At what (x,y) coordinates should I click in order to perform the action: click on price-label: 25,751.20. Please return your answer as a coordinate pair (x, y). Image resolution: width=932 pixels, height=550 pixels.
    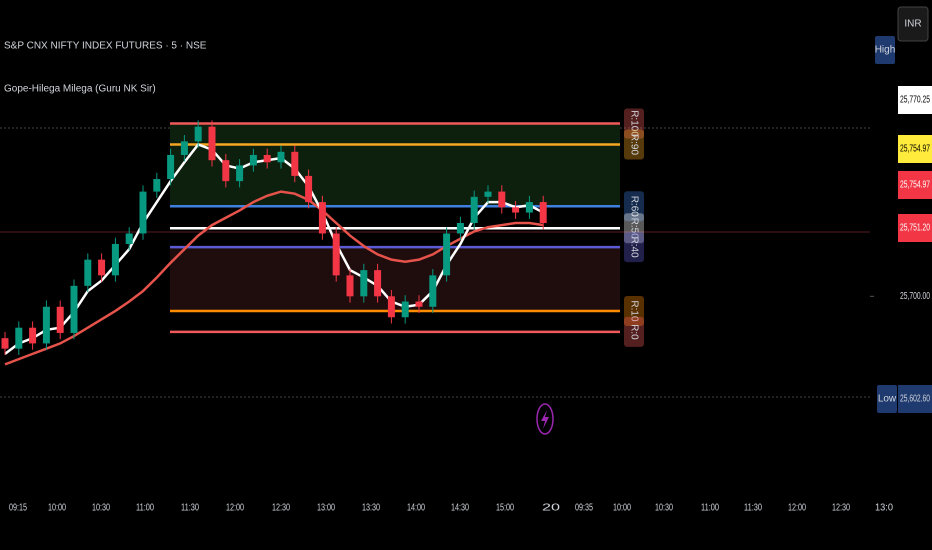
    Looking at the image, I should click on (915, 228).